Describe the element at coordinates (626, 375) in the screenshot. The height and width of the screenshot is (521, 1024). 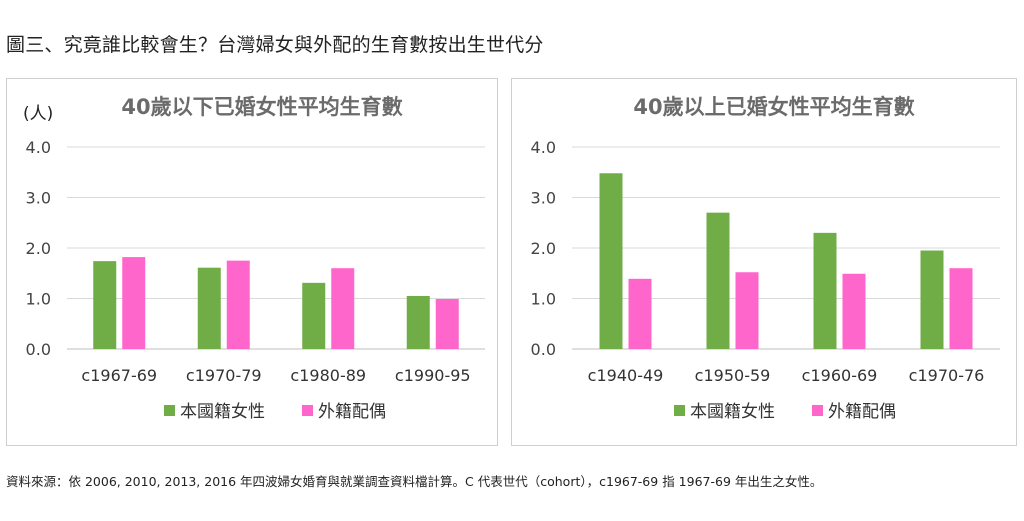
I see `x-category-label: c1940-49` at that location.